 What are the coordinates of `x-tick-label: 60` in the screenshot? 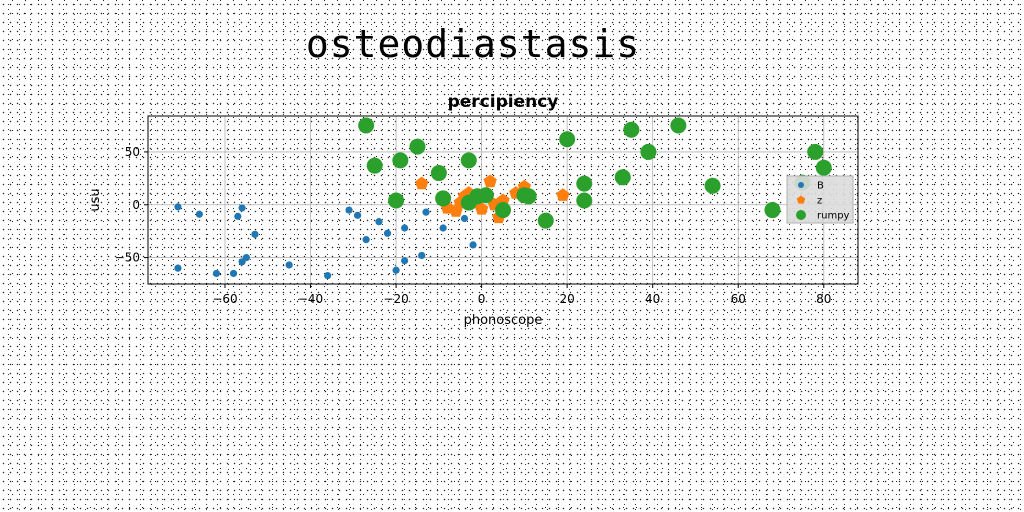 It's located at (738, 299).